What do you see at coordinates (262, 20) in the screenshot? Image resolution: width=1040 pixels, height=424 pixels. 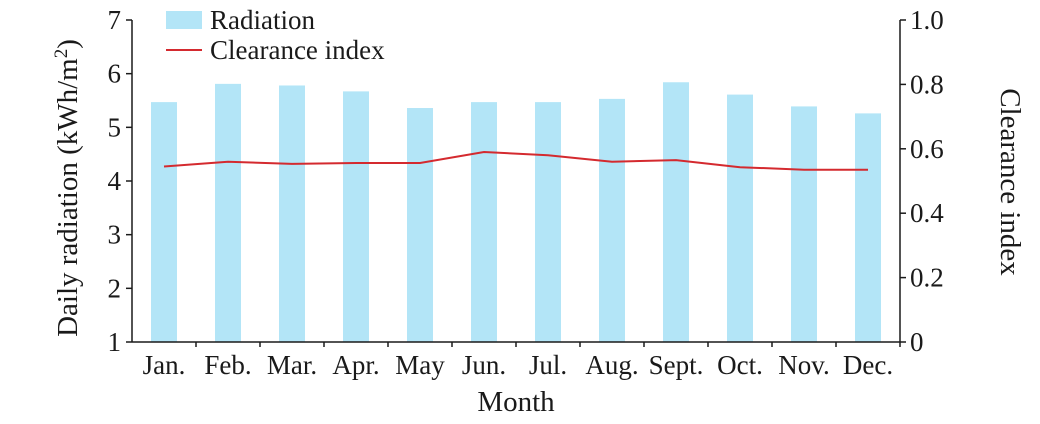 I see `legend-label-radiation: Radiation` at bounding box center [262, 20].